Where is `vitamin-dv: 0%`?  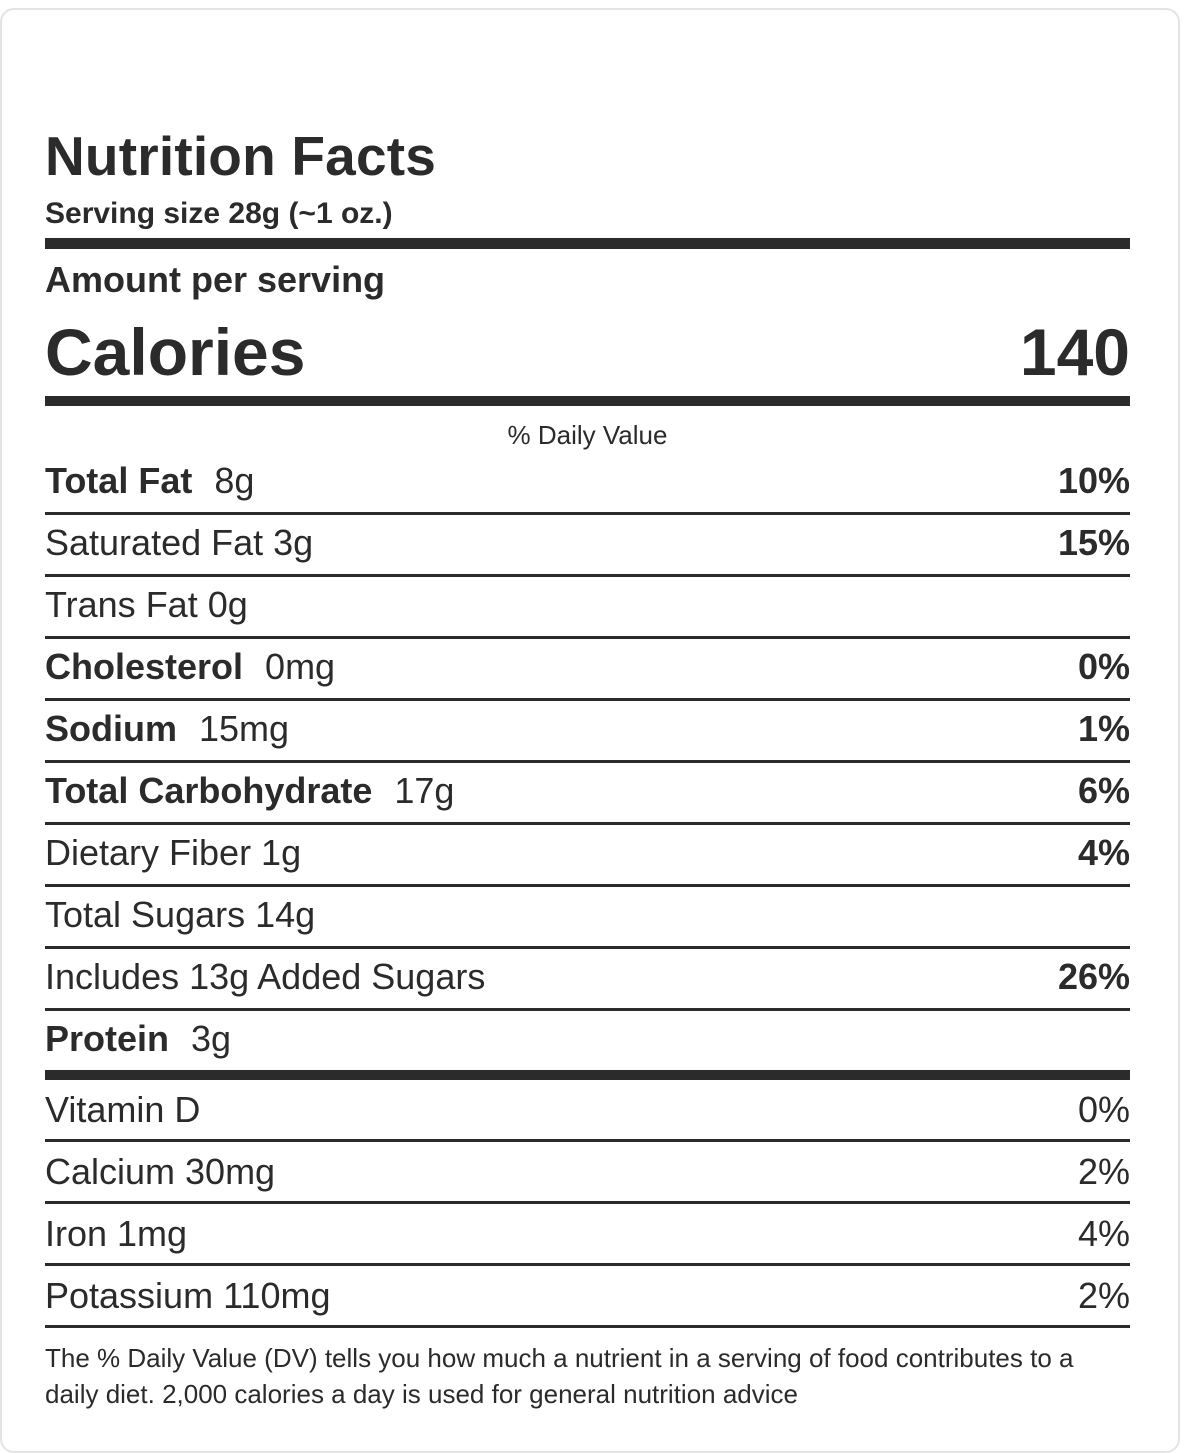 vitamin-dv: 0% is located at coordinates (1103, 1109).